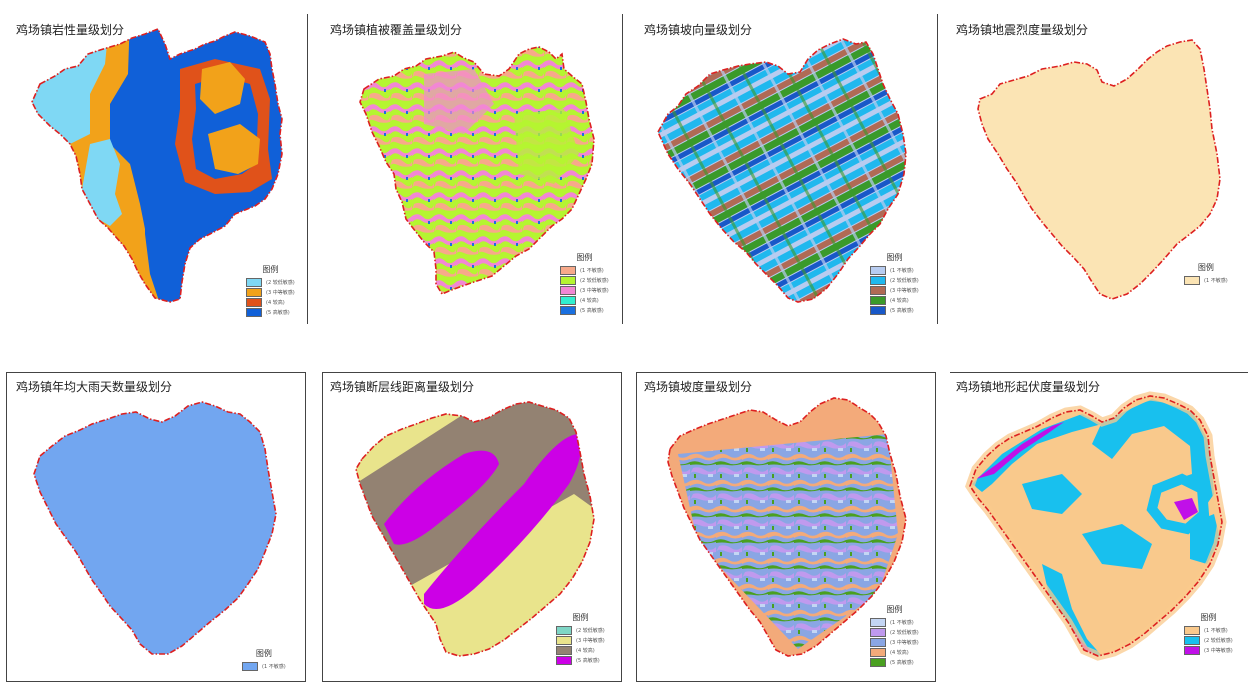 This screenshot has height=690, width=1260. What do you see at coordinates (1028, 387) in the screenshot?
I see `map-title: 鸡场镇地形起伏度量级划分` at bounding box center [1028, 387].